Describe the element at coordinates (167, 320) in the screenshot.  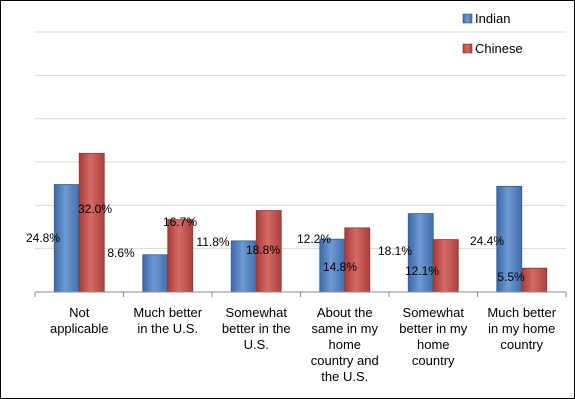
I see `category-label-1: Much better in the U.S.` at that location.